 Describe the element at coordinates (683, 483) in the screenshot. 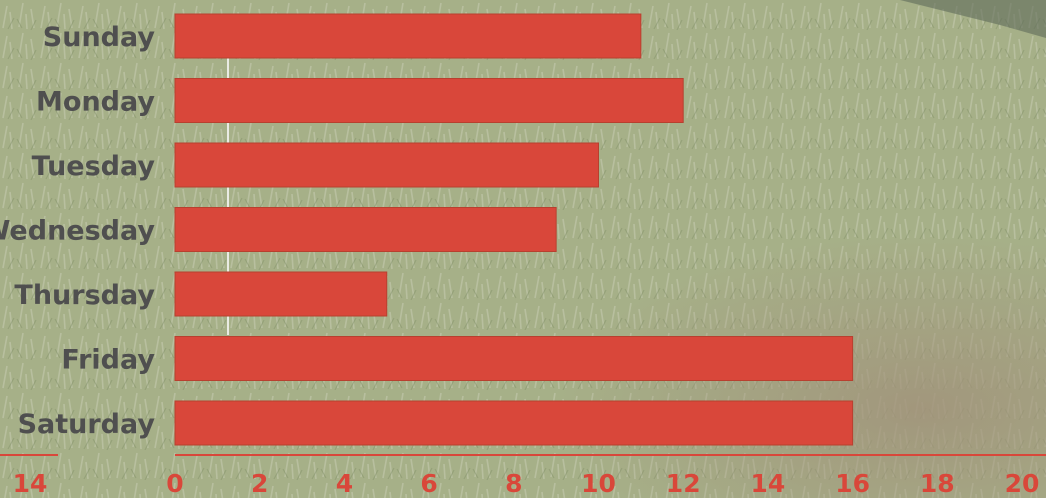

I see `x-tick-label-12: 12` at that location.